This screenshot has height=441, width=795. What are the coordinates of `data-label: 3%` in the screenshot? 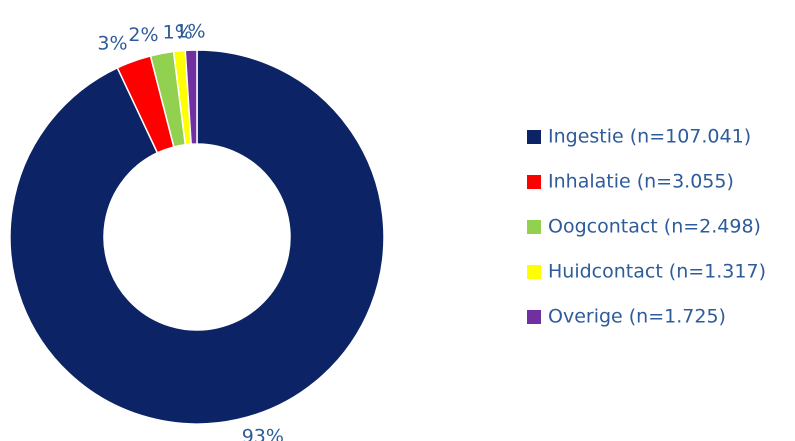 It's located at (112, 44).